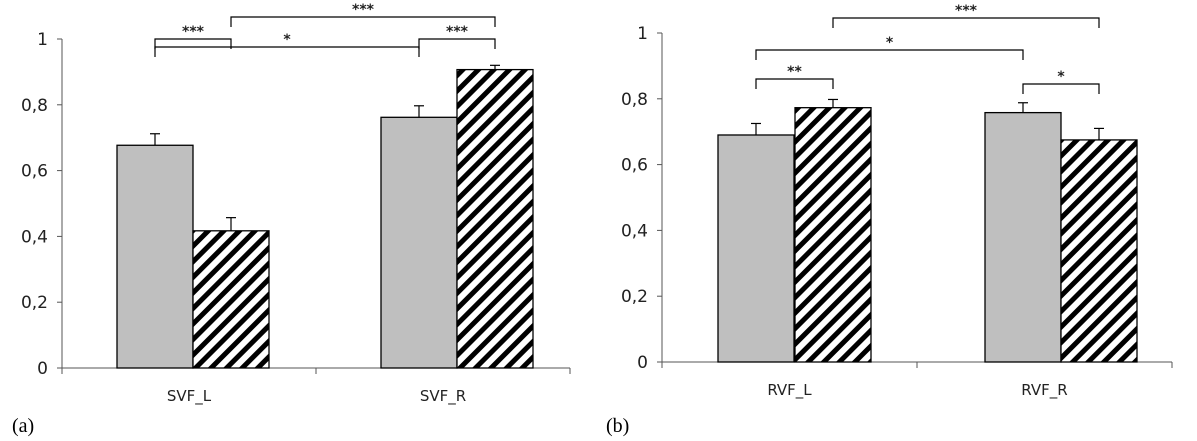  I want to click on bar-rvf-l-solid, so click(756, 248).